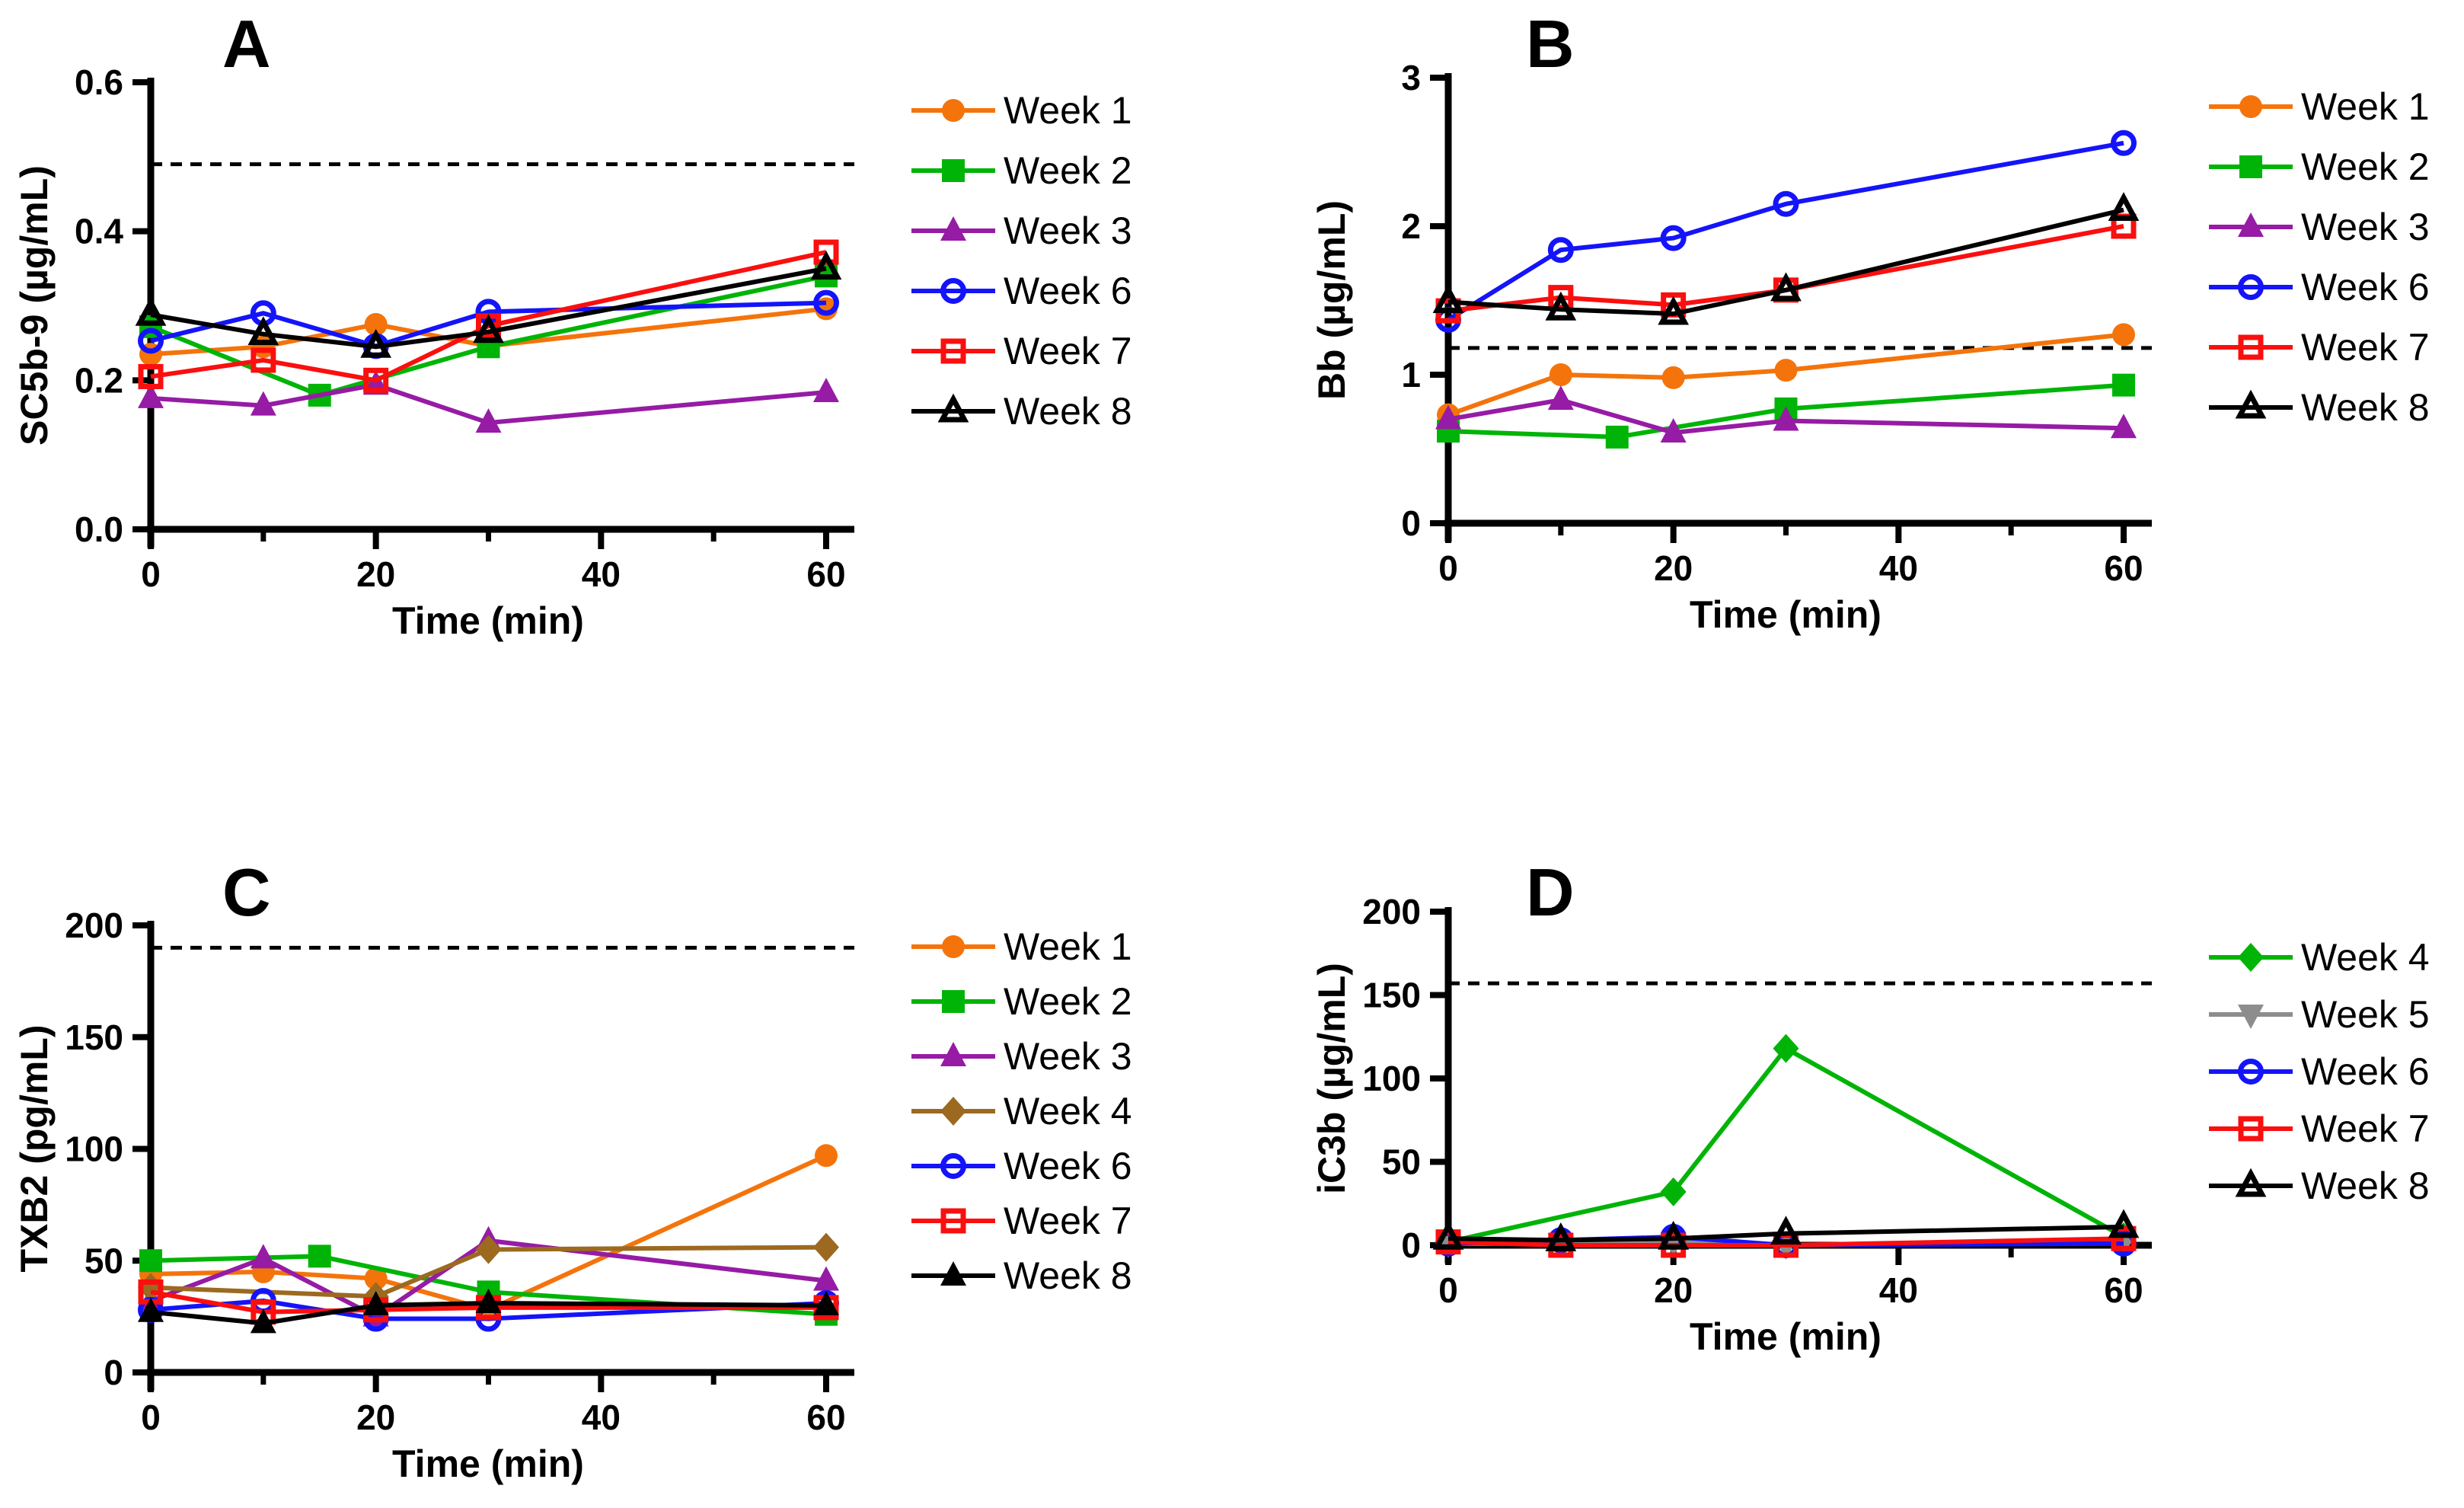 Image resolution: width=2464 pixels, height=1508 pixels. I want to click on legend-label: Week 1, so click(1068, 946).